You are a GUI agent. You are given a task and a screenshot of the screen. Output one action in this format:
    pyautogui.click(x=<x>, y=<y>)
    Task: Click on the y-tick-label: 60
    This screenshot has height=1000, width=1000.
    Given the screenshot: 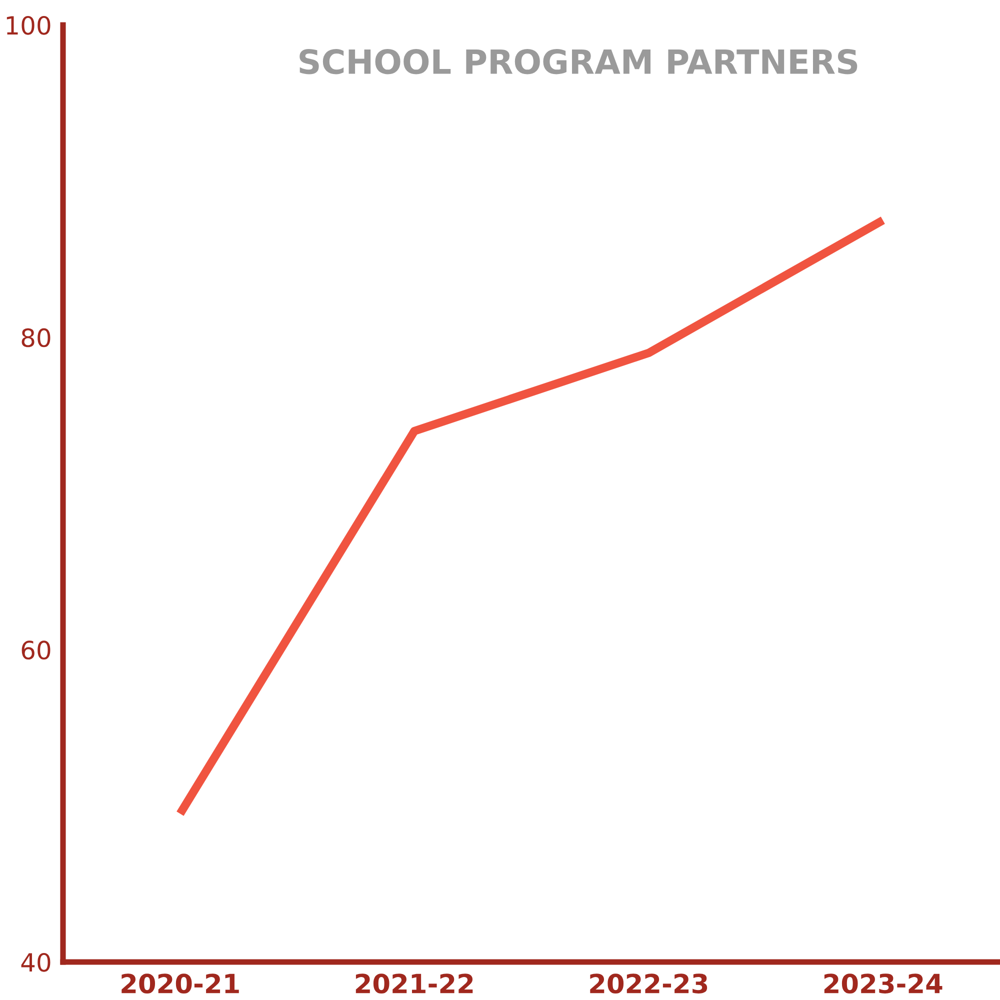 What is the action you would take?
    pyautogui.click(x=36, y=650)
    